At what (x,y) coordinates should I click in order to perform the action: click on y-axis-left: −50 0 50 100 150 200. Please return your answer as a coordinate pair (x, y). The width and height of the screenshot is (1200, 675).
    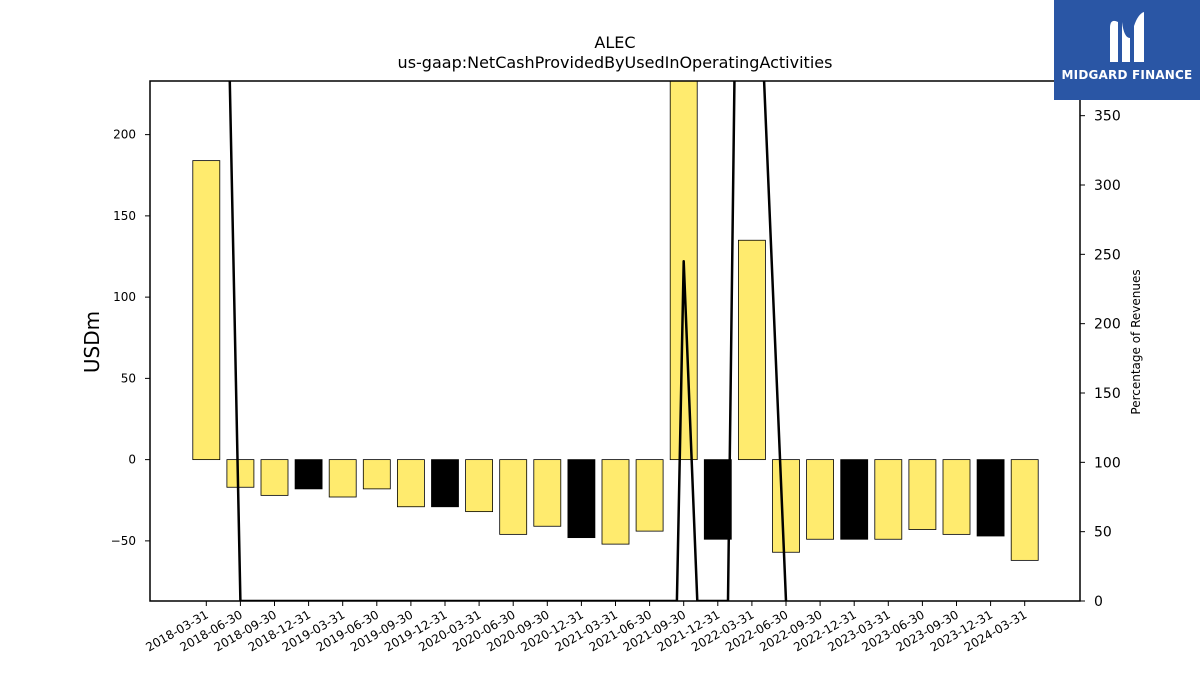
    Looking at the image, I should click on (130, 338).